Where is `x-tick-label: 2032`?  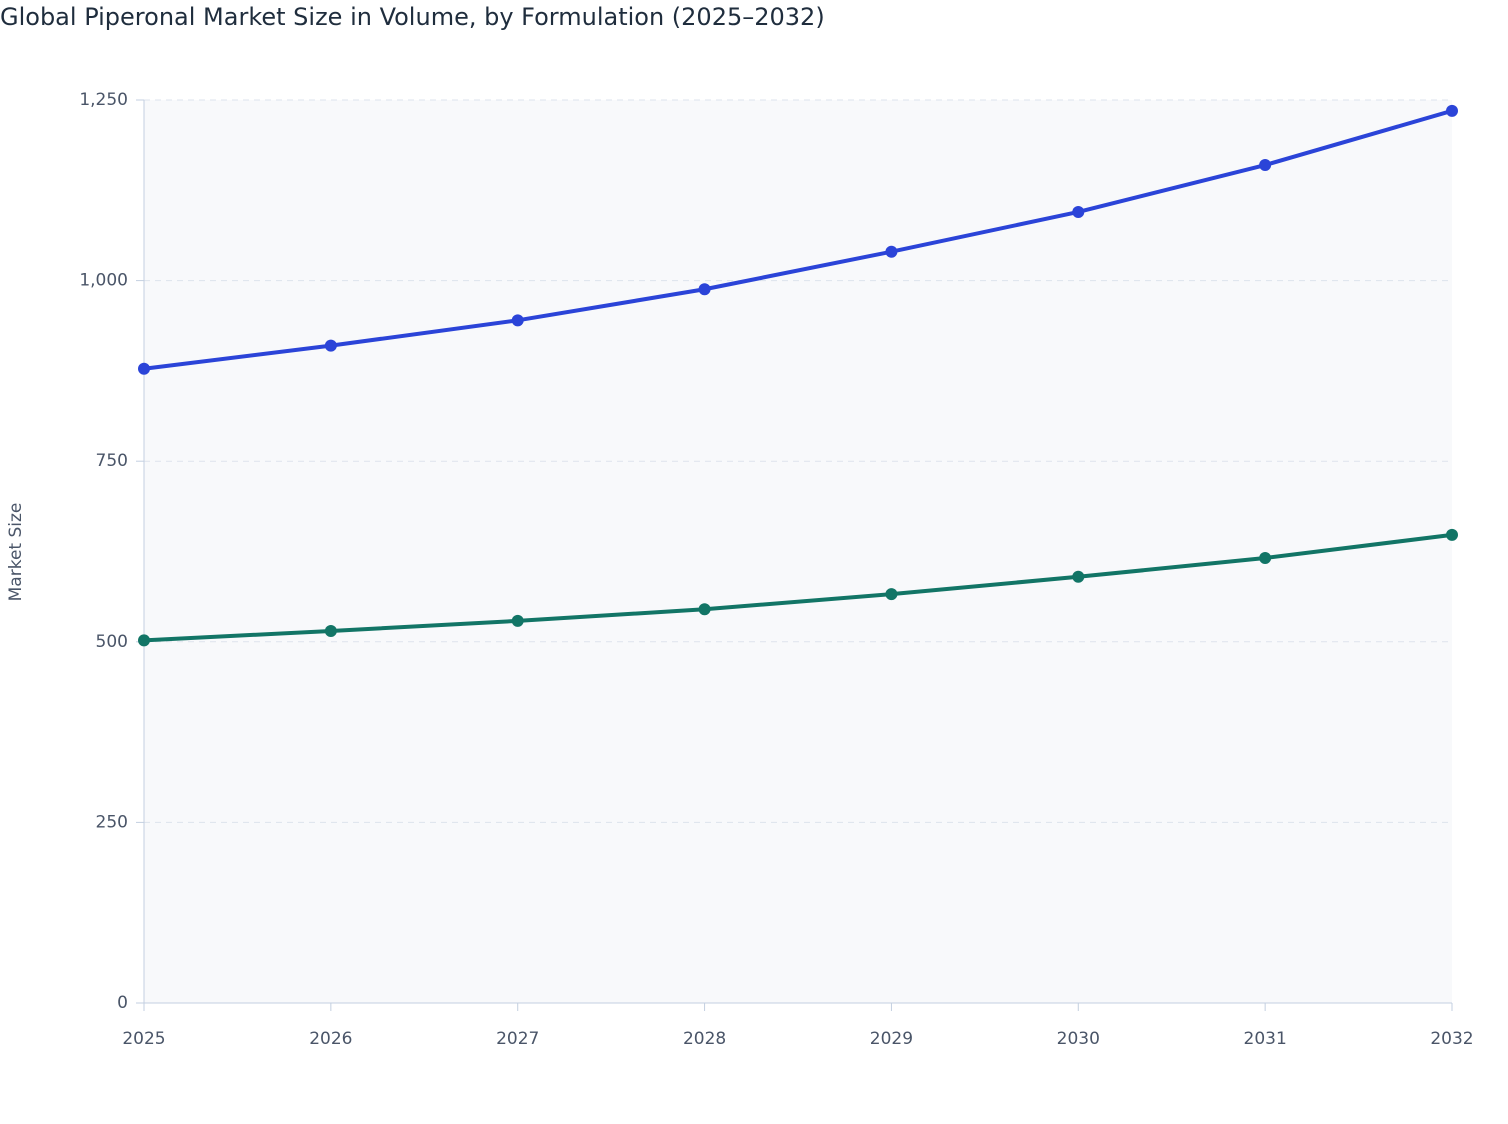 x-tick-label: 2032 is located at coordinates (1451, 1039).